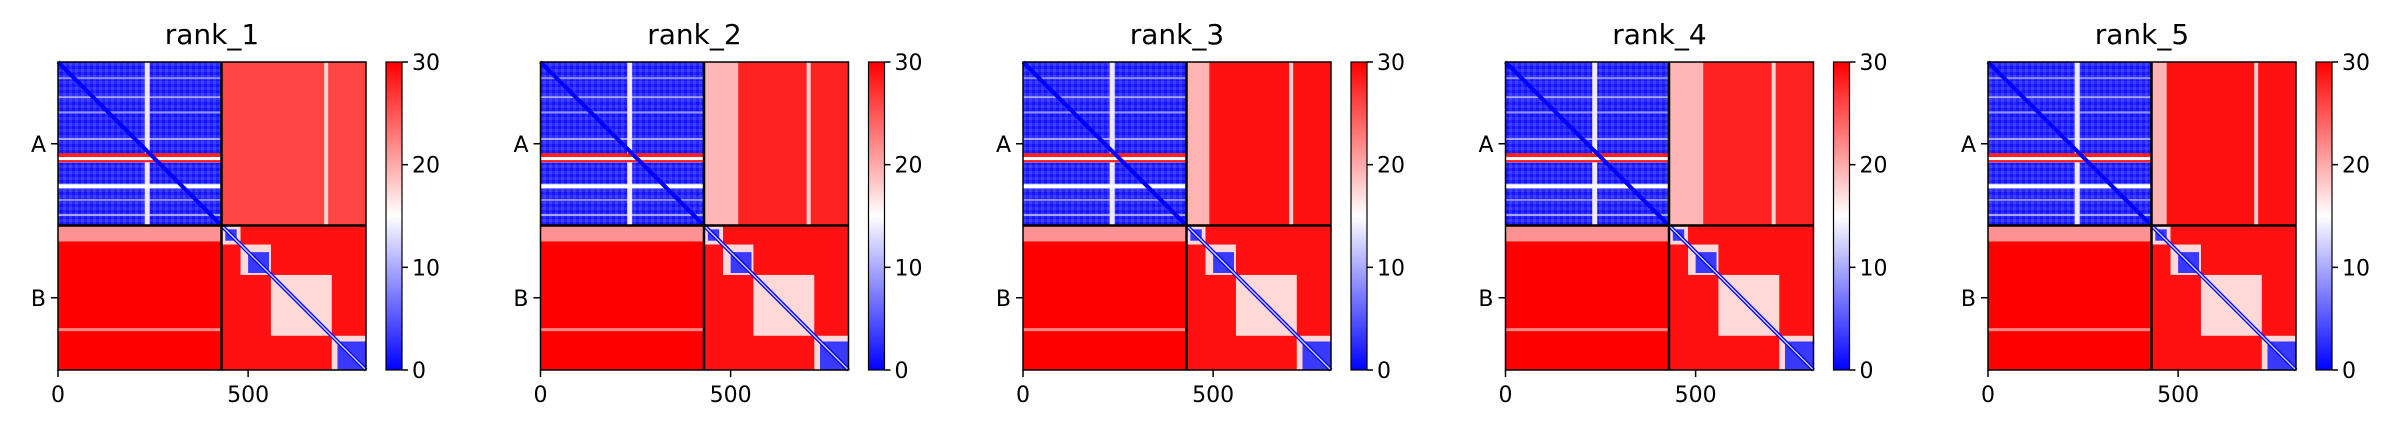 This screenshot has height=438, width=2401. Describe the element at coordinates (2142, 34) in the screenshot. I see `panel-title: rank_5` at that location.